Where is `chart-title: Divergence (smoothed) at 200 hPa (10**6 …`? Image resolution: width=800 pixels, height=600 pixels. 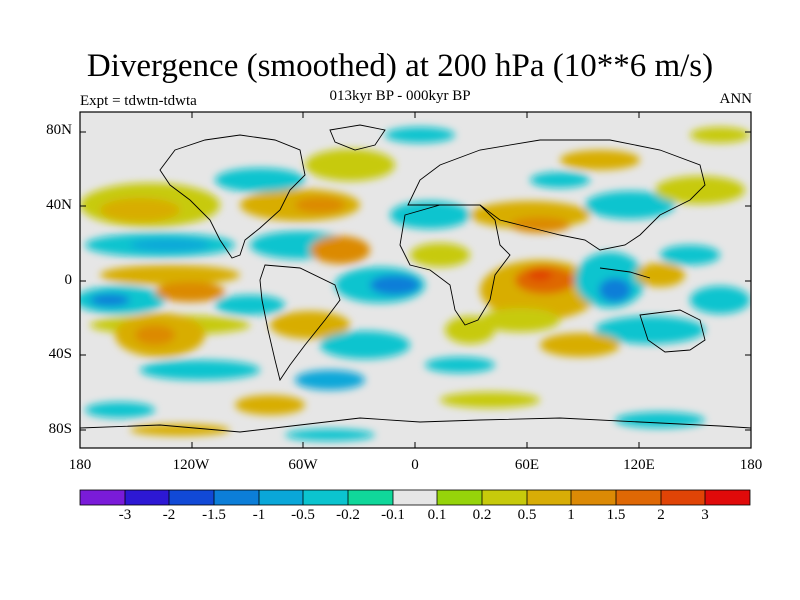 chart-title: Divergence (smoothed) at 200 hPa (10**6 … is located at coordinates (400, 66).